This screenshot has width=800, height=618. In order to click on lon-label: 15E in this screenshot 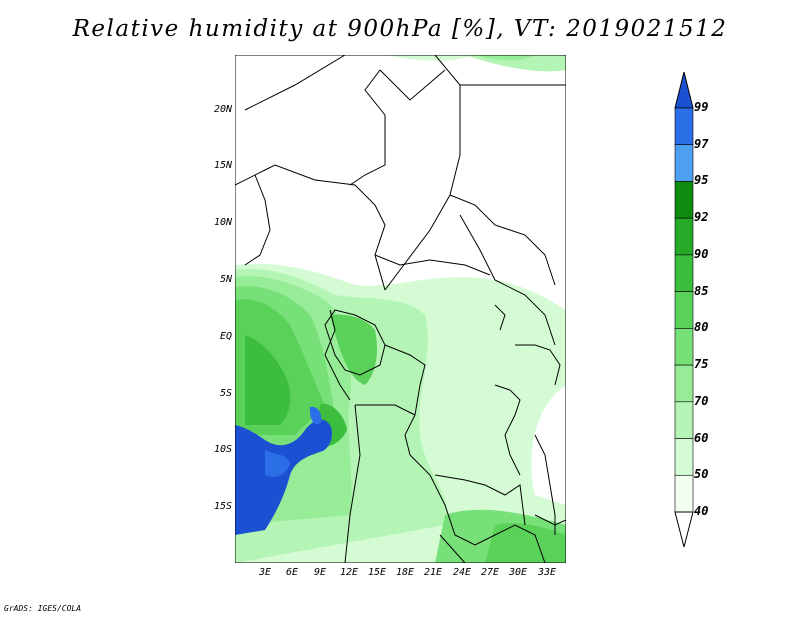, I will do `click(377, 572)`.